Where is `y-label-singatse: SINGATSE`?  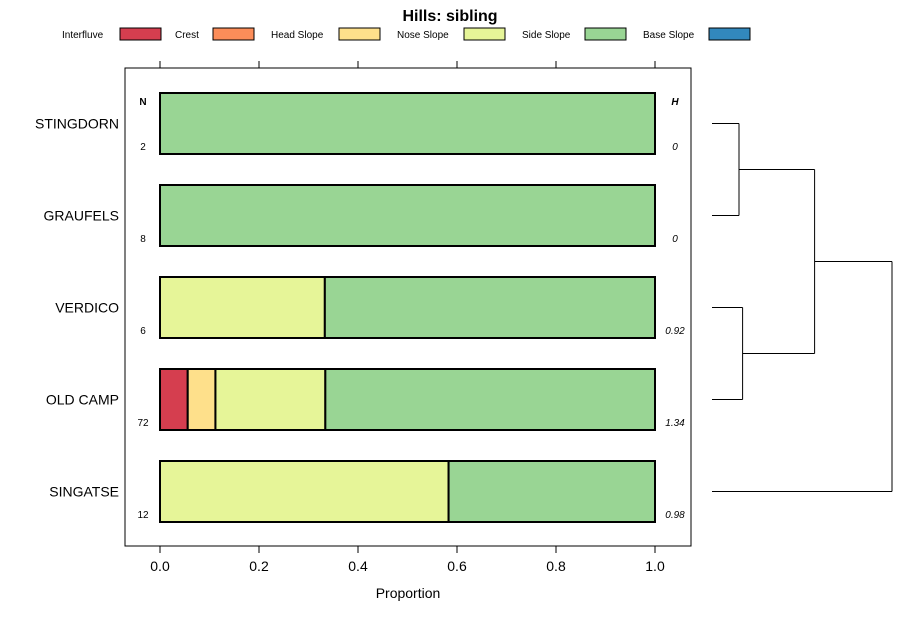 y-label-singatse: SINGATSE is located at coordinates (84, 492).